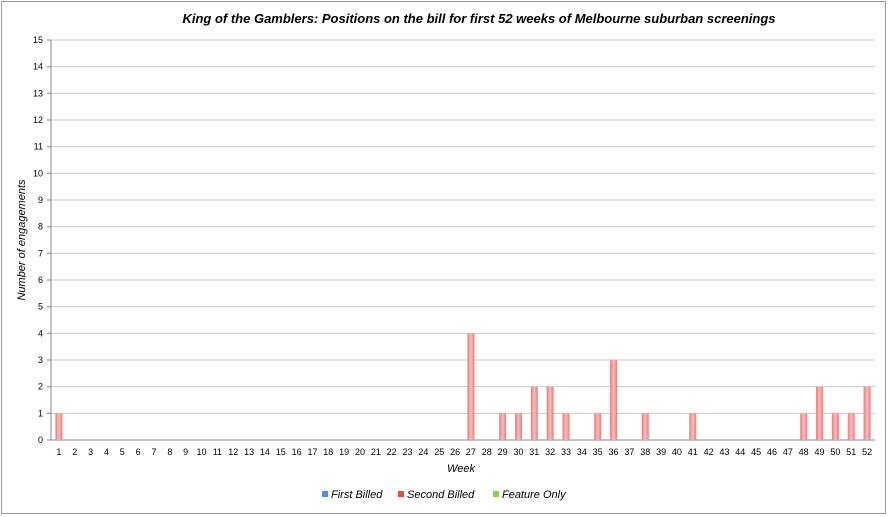  What do you see at coordinates (40, 413) in the screenshot?
I see `y-tick-label: 1` at bounding box center [40, 413].